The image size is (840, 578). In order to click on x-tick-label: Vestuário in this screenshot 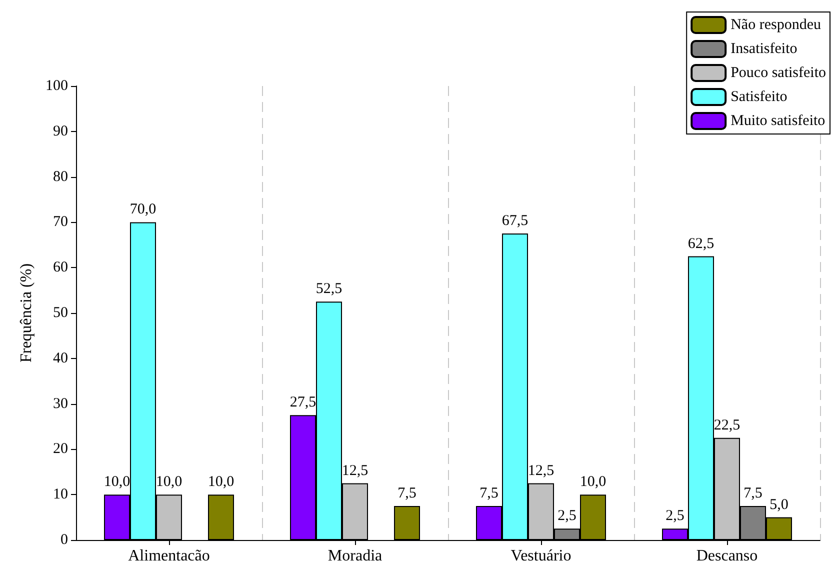, I will do `click(541, 556)`.